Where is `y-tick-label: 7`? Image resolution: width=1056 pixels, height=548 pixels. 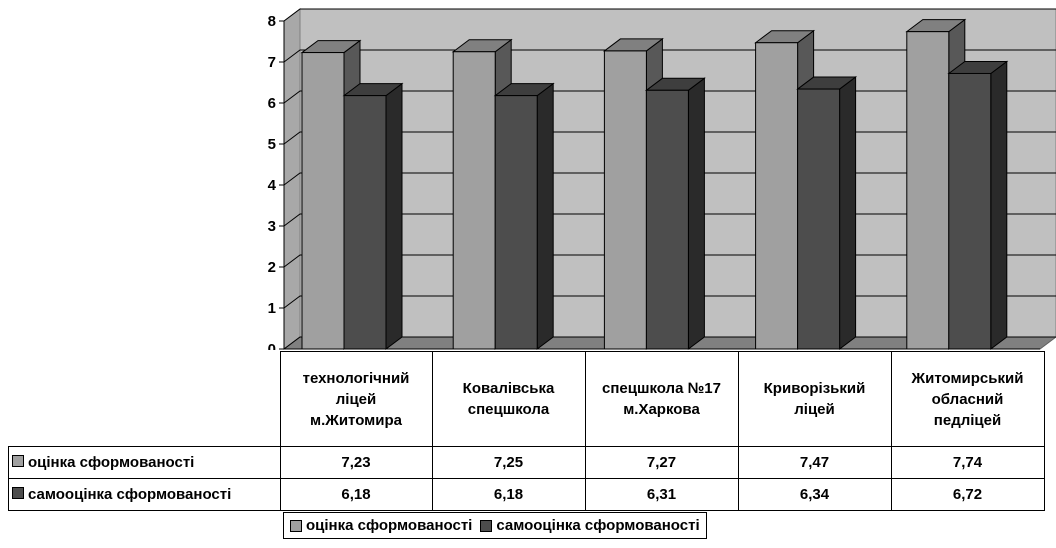
y-tick-label: 7 is located at coordinates (272, 62).